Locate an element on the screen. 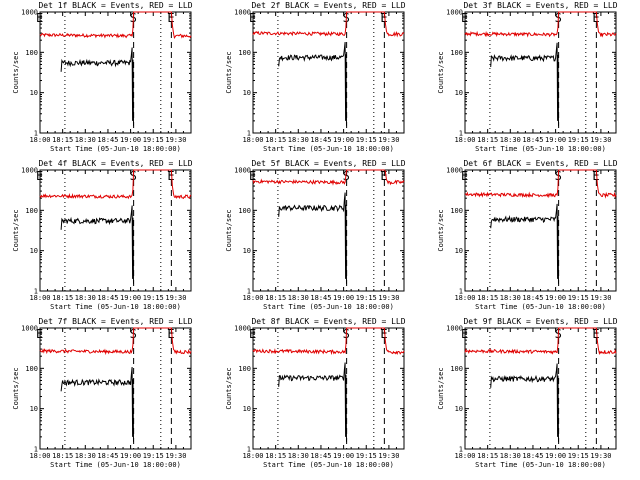 The width and height of the screenshot is (640, 480). panel-title: Det 9f BLACK = Events, RED = LLD is located at coordinates (540, 321).